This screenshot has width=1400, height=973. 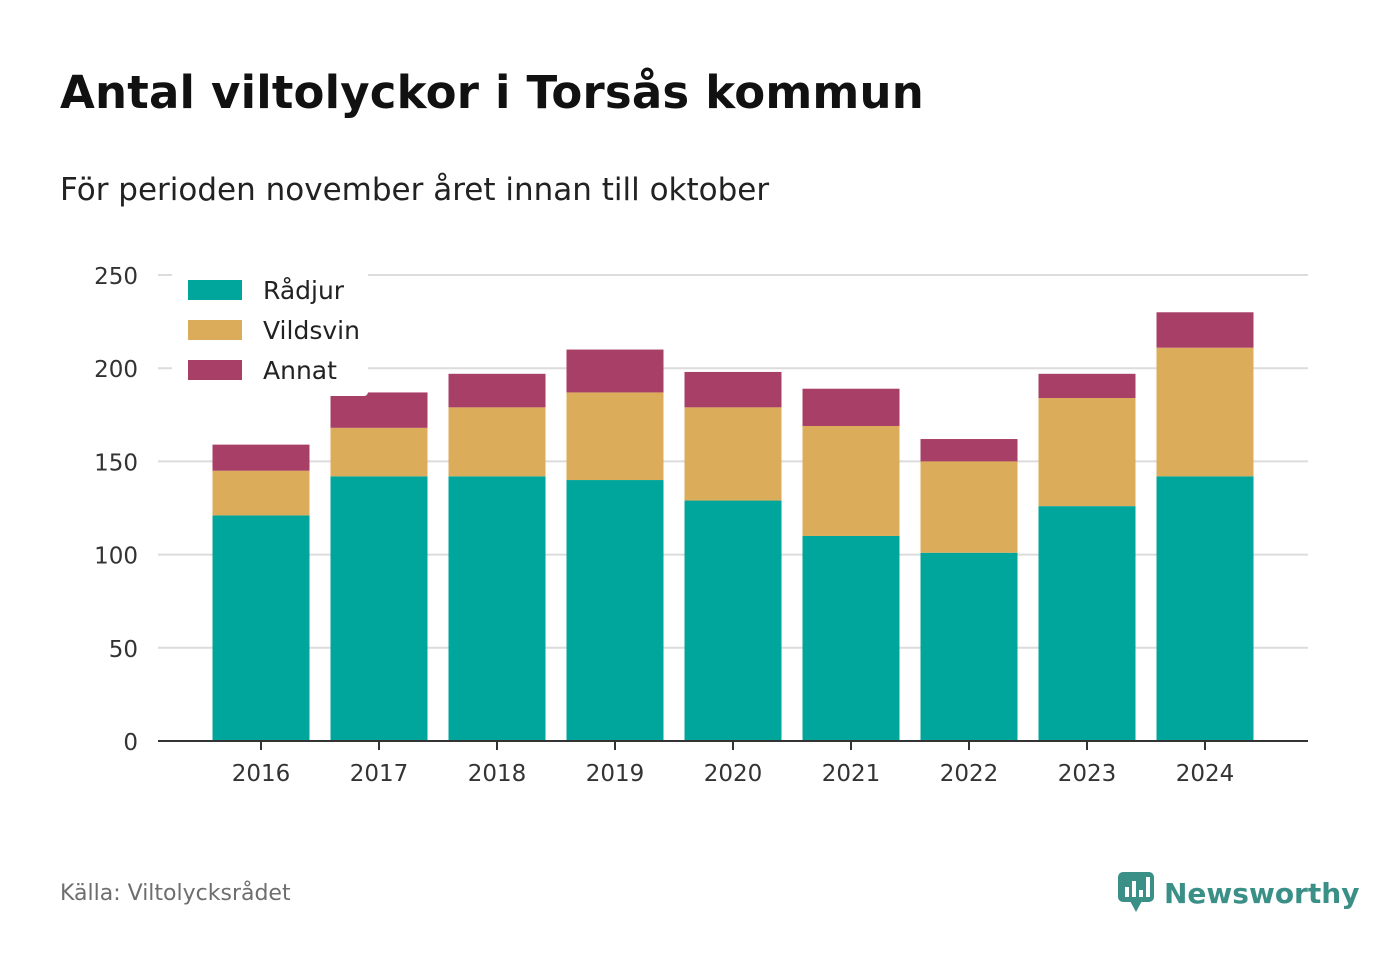 What do you see at coordinates (379, 774) in the screenshot?
I see `x-tick-label: 2017` at bounding box center [379, 774].